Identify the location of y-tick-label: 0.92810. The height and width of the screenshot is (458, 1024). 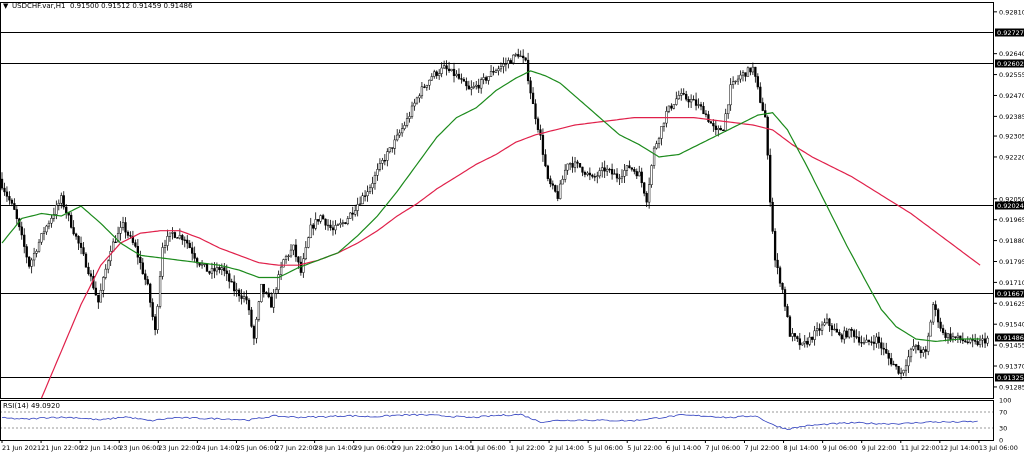
(1011, 12).